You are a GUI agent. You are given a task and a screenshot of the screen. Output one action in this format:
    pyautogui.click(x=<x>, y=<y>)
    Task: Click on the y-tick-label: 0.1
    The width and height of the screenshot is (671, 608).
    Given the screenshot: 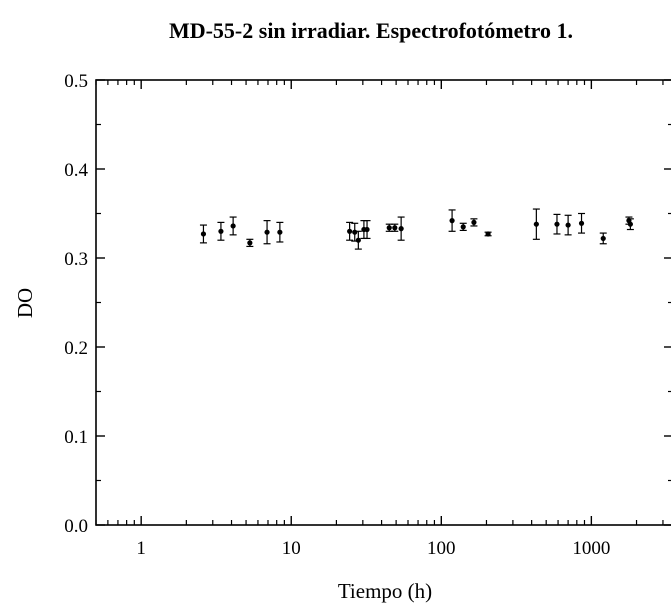 What is the action you would take?
    pyautogui.click(x=76, y=437)
    